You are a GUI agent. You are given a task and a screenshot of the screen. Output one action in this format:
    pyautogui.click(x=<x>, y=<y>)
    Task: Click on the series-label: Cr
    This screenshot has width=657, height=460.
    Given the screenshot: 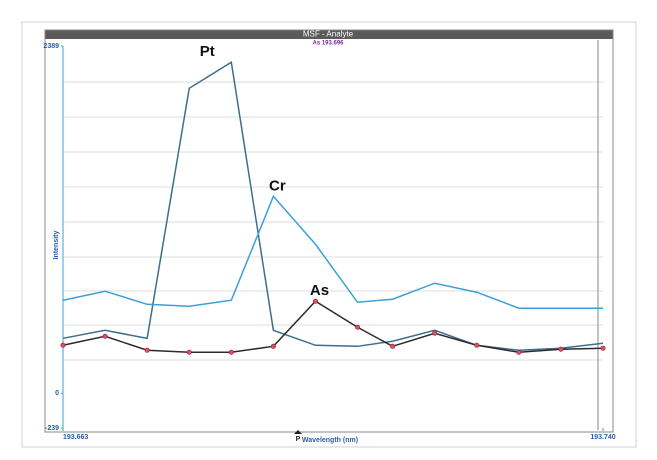 What is the action you would take?
    pyautogui.click(x=277, y=185)
    